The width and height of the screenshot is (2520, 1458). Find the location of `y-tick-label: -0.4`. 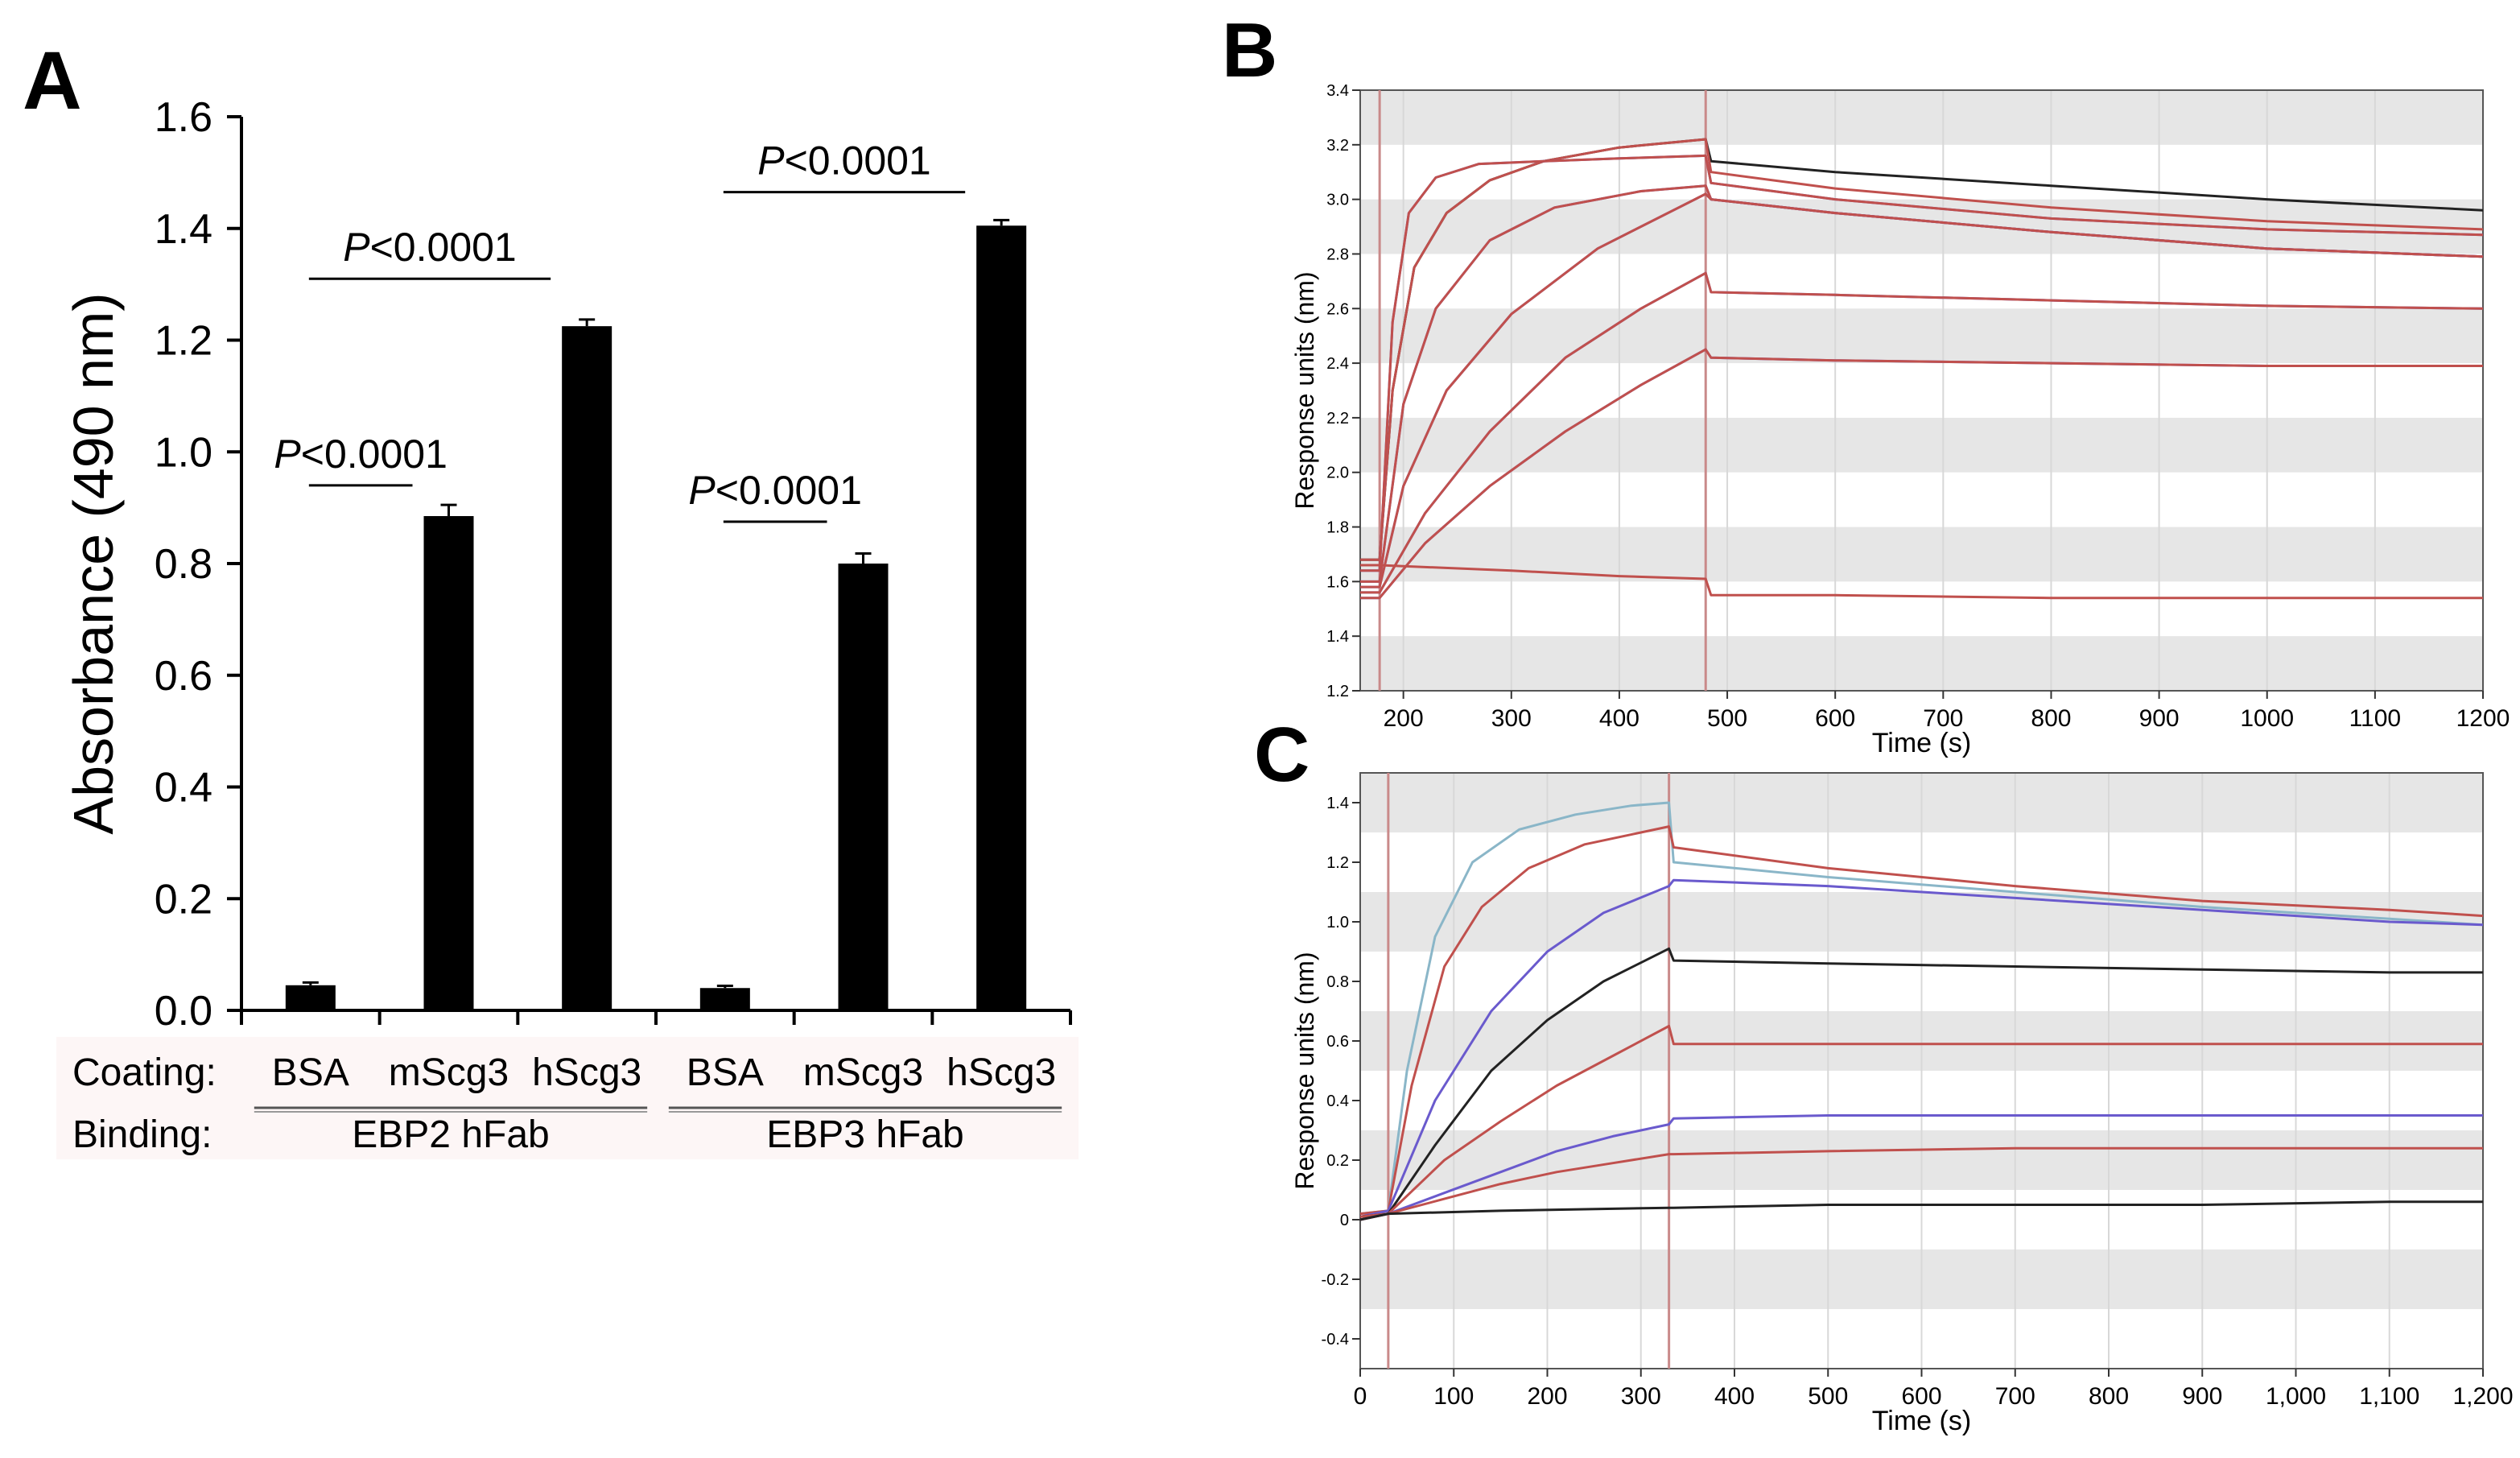

y-tick-label: -0.4 is located at coordinates (1335, 1340).